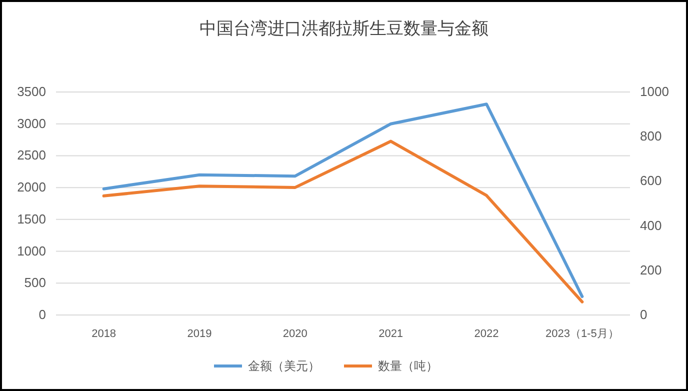  I want to click on y2-tick-label: 0, so click(644, 314).